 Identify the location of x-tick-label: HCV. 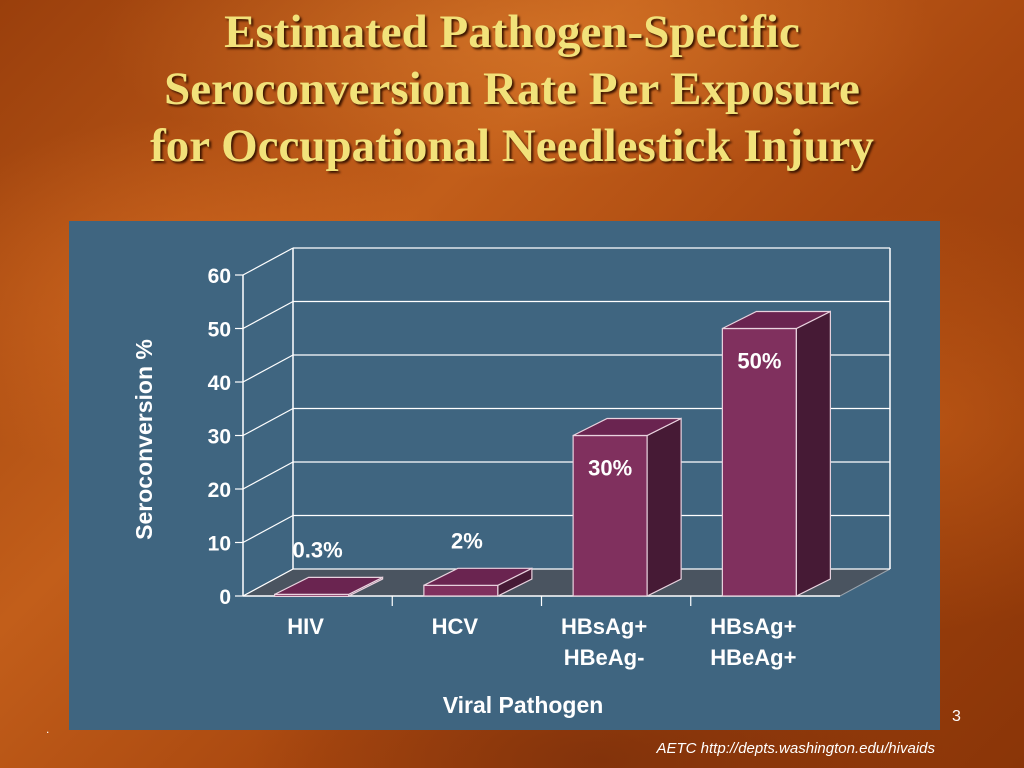
(455, 626).